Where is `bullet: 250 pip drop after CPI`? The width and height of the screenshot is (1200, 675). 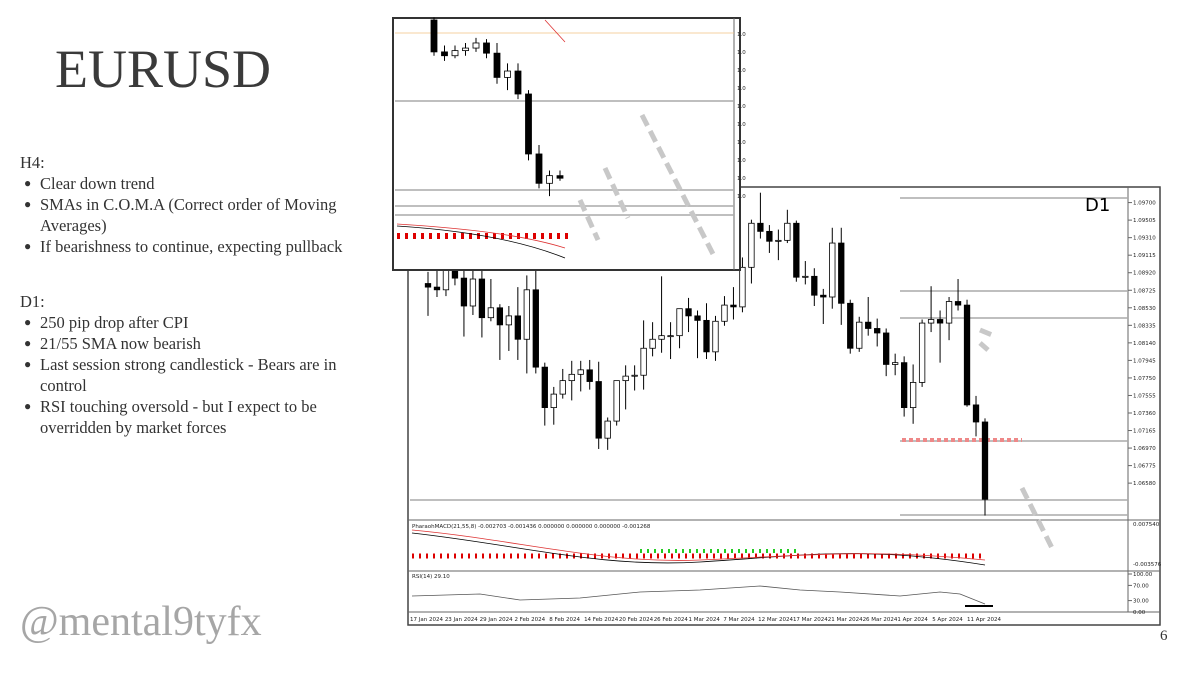 bullet: 250 pip drop after CPI is located at coordinates (204, 322).